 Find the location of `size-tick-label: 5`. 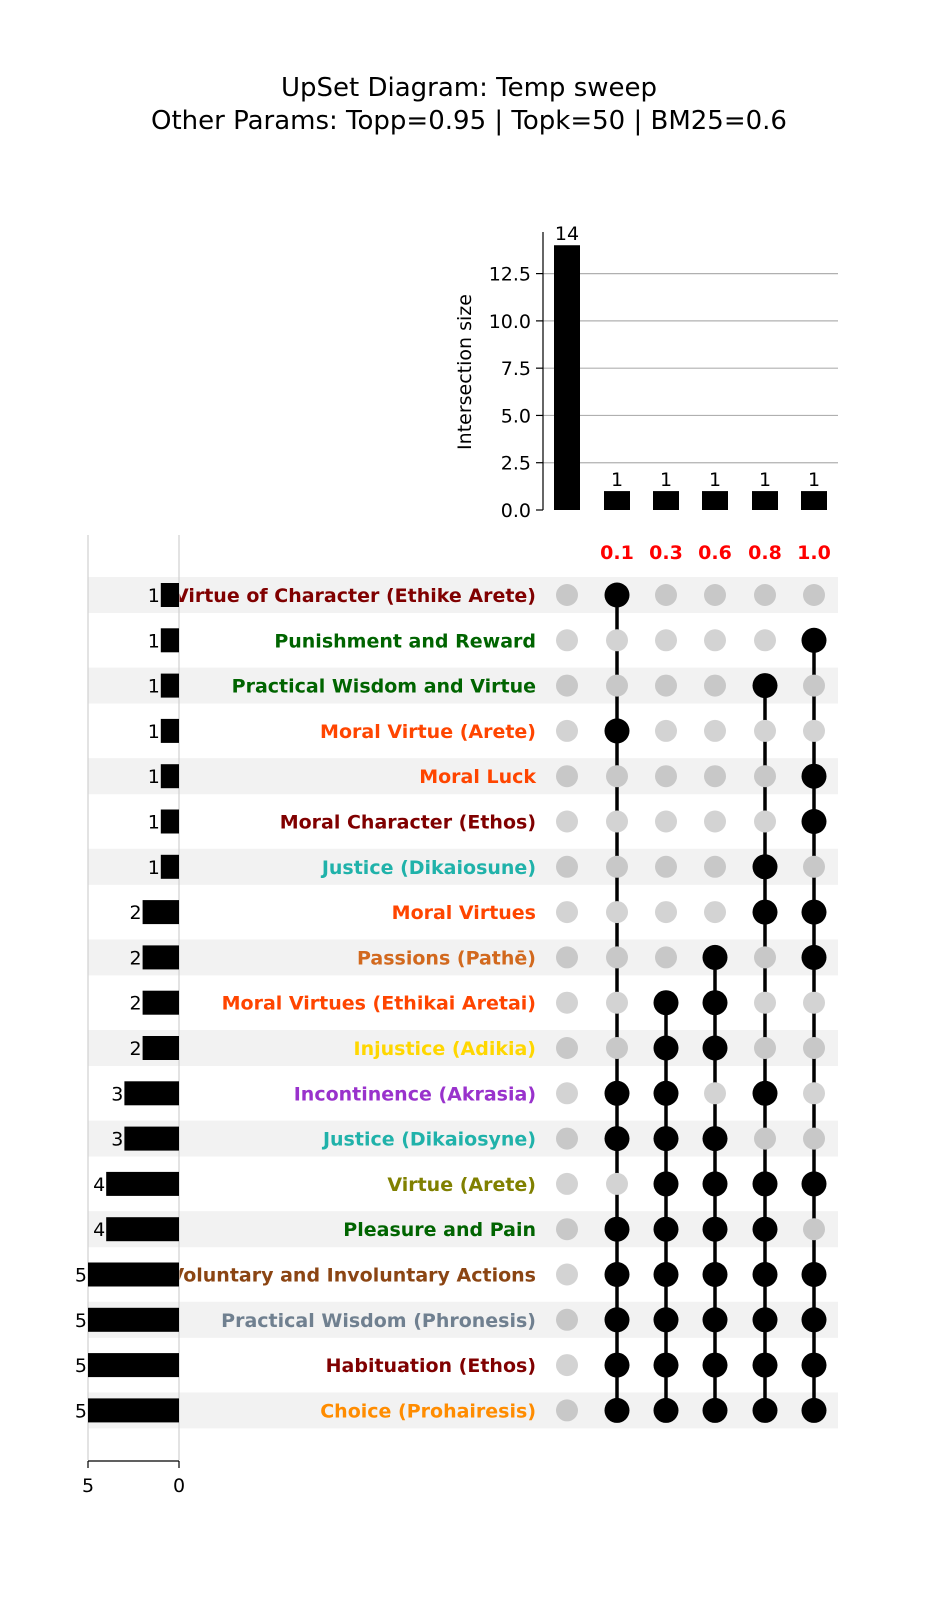

size-tick-label: 5 is located at coordinates (88, 1486).